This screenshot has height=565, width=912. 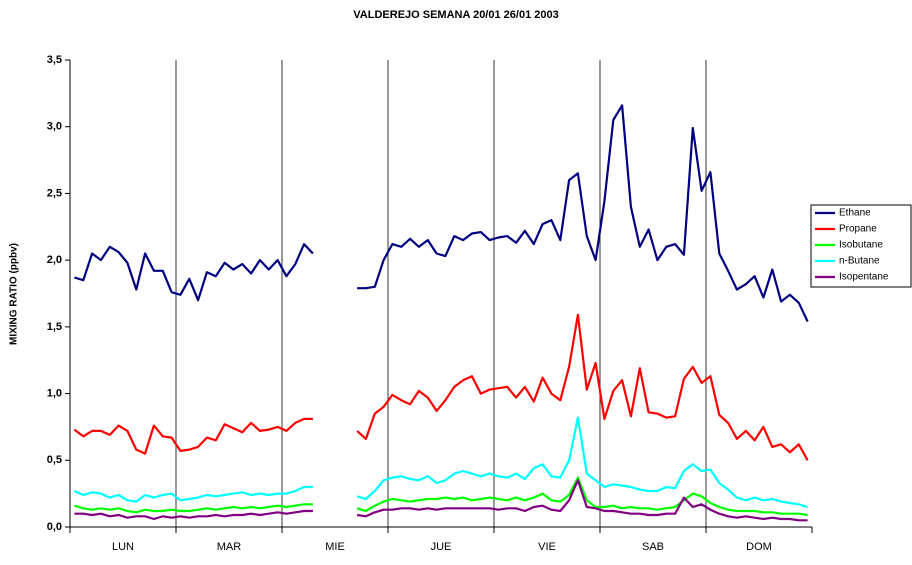 What do you see at coordinates (859, 261) in the screenshot?
I see `legend-label: n-Butane` at bounding box center [859, 261].